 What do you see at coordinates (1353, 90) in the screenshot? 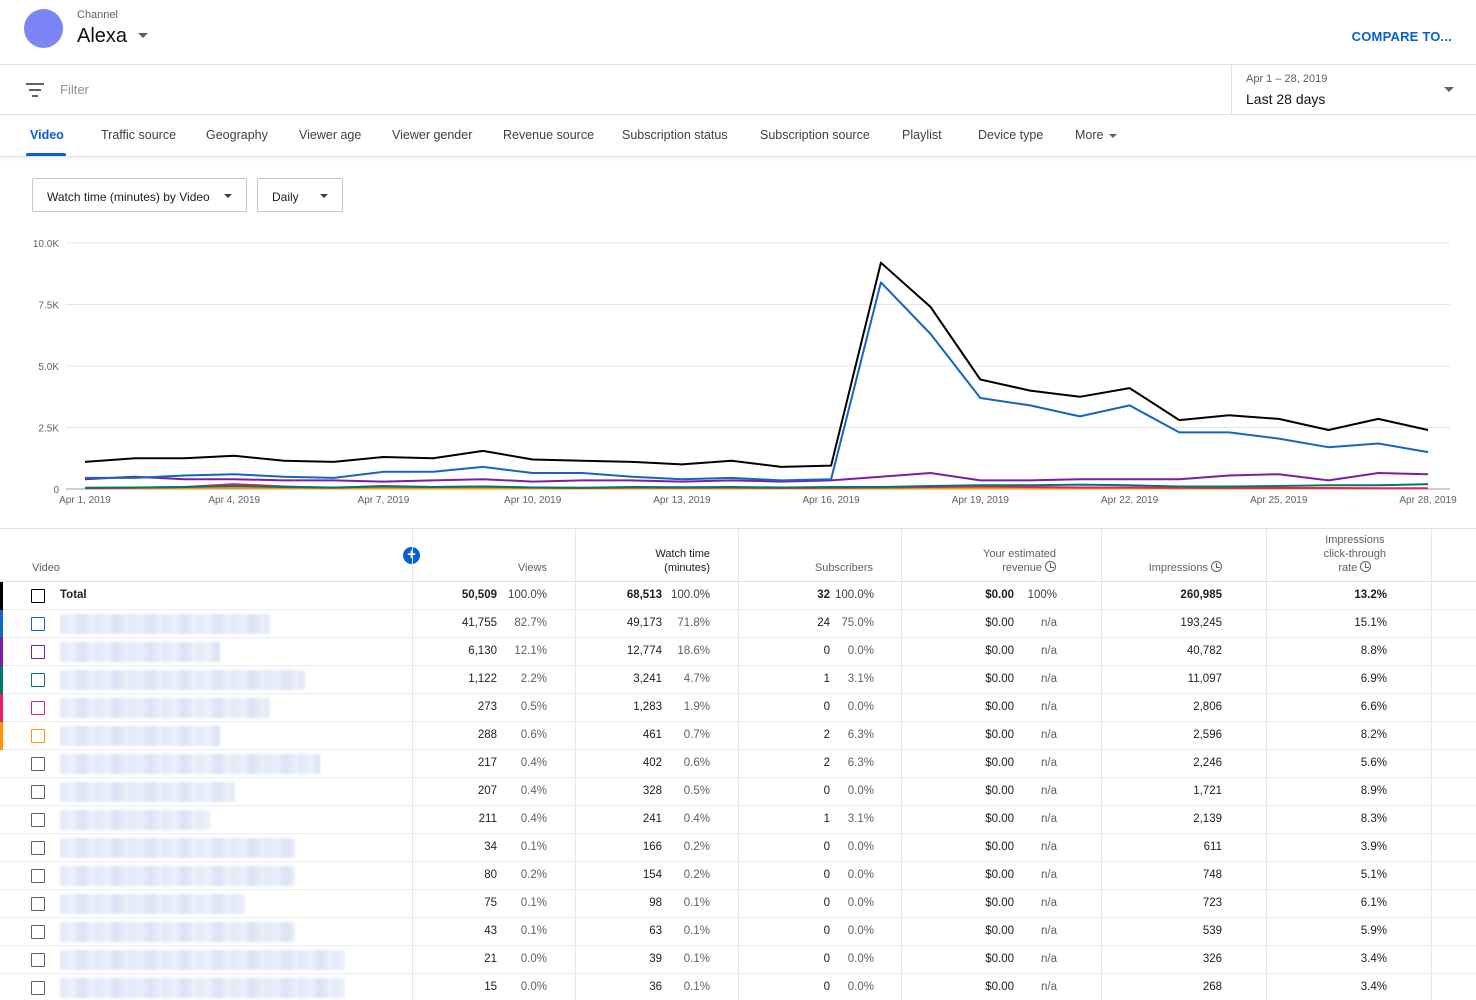
I see `date-range-picker: Apr 1 – 28, 2019 Last 28 days` at bounding box center [1353, 90].